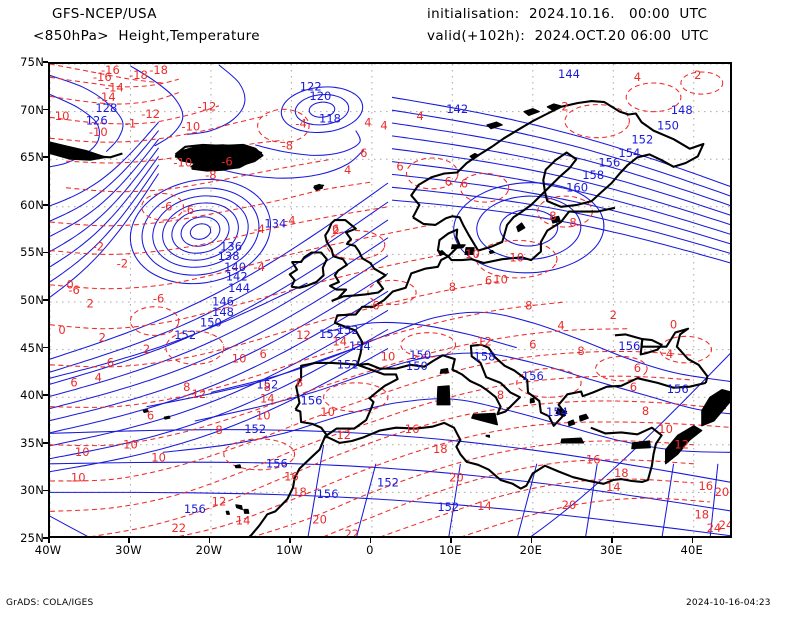 The height and width of the screenshot is (618, 800). What do you see at coordinates (557, 412) in the screenshot?
I see `contour-label: 154` at bounding box center [557, 412].